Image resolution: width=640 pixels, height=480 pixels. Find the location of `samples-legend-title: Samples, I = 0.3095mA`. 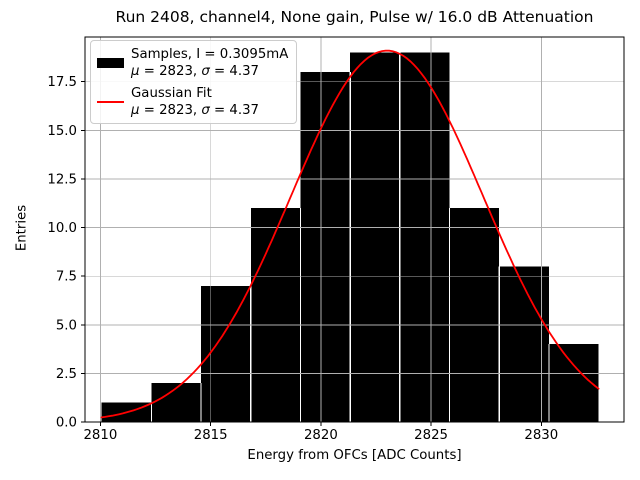

samples-legend-title: Samples, I = 0.3095mA is located at coordinates (210, 54).